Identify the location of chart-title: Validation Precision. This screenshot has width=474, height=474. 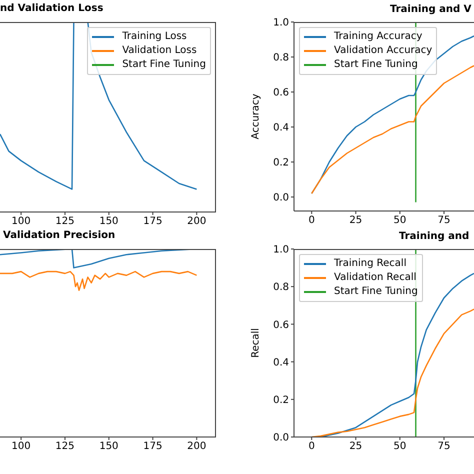
(59, 235).